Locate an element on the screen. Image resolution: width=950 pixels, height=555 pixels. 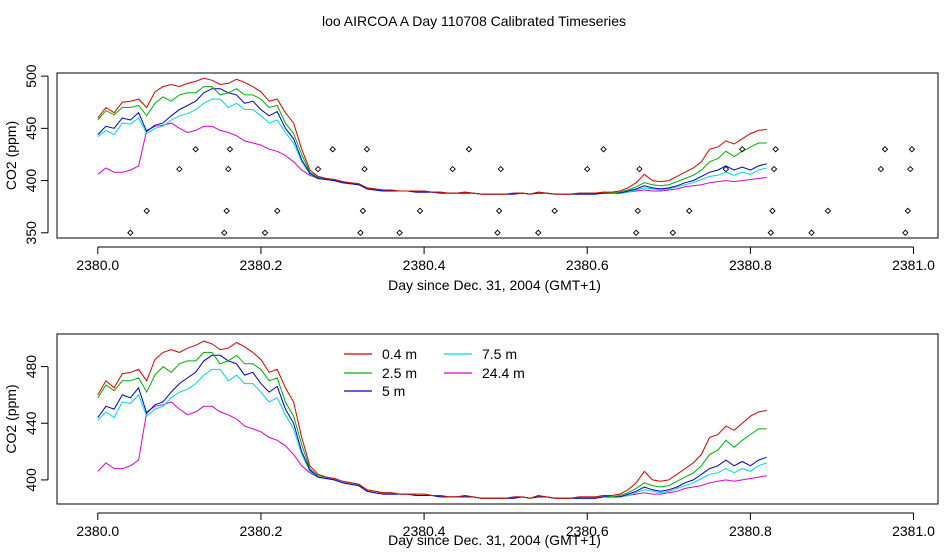
legend-label: 5 m is located at coordinates (393, 391).